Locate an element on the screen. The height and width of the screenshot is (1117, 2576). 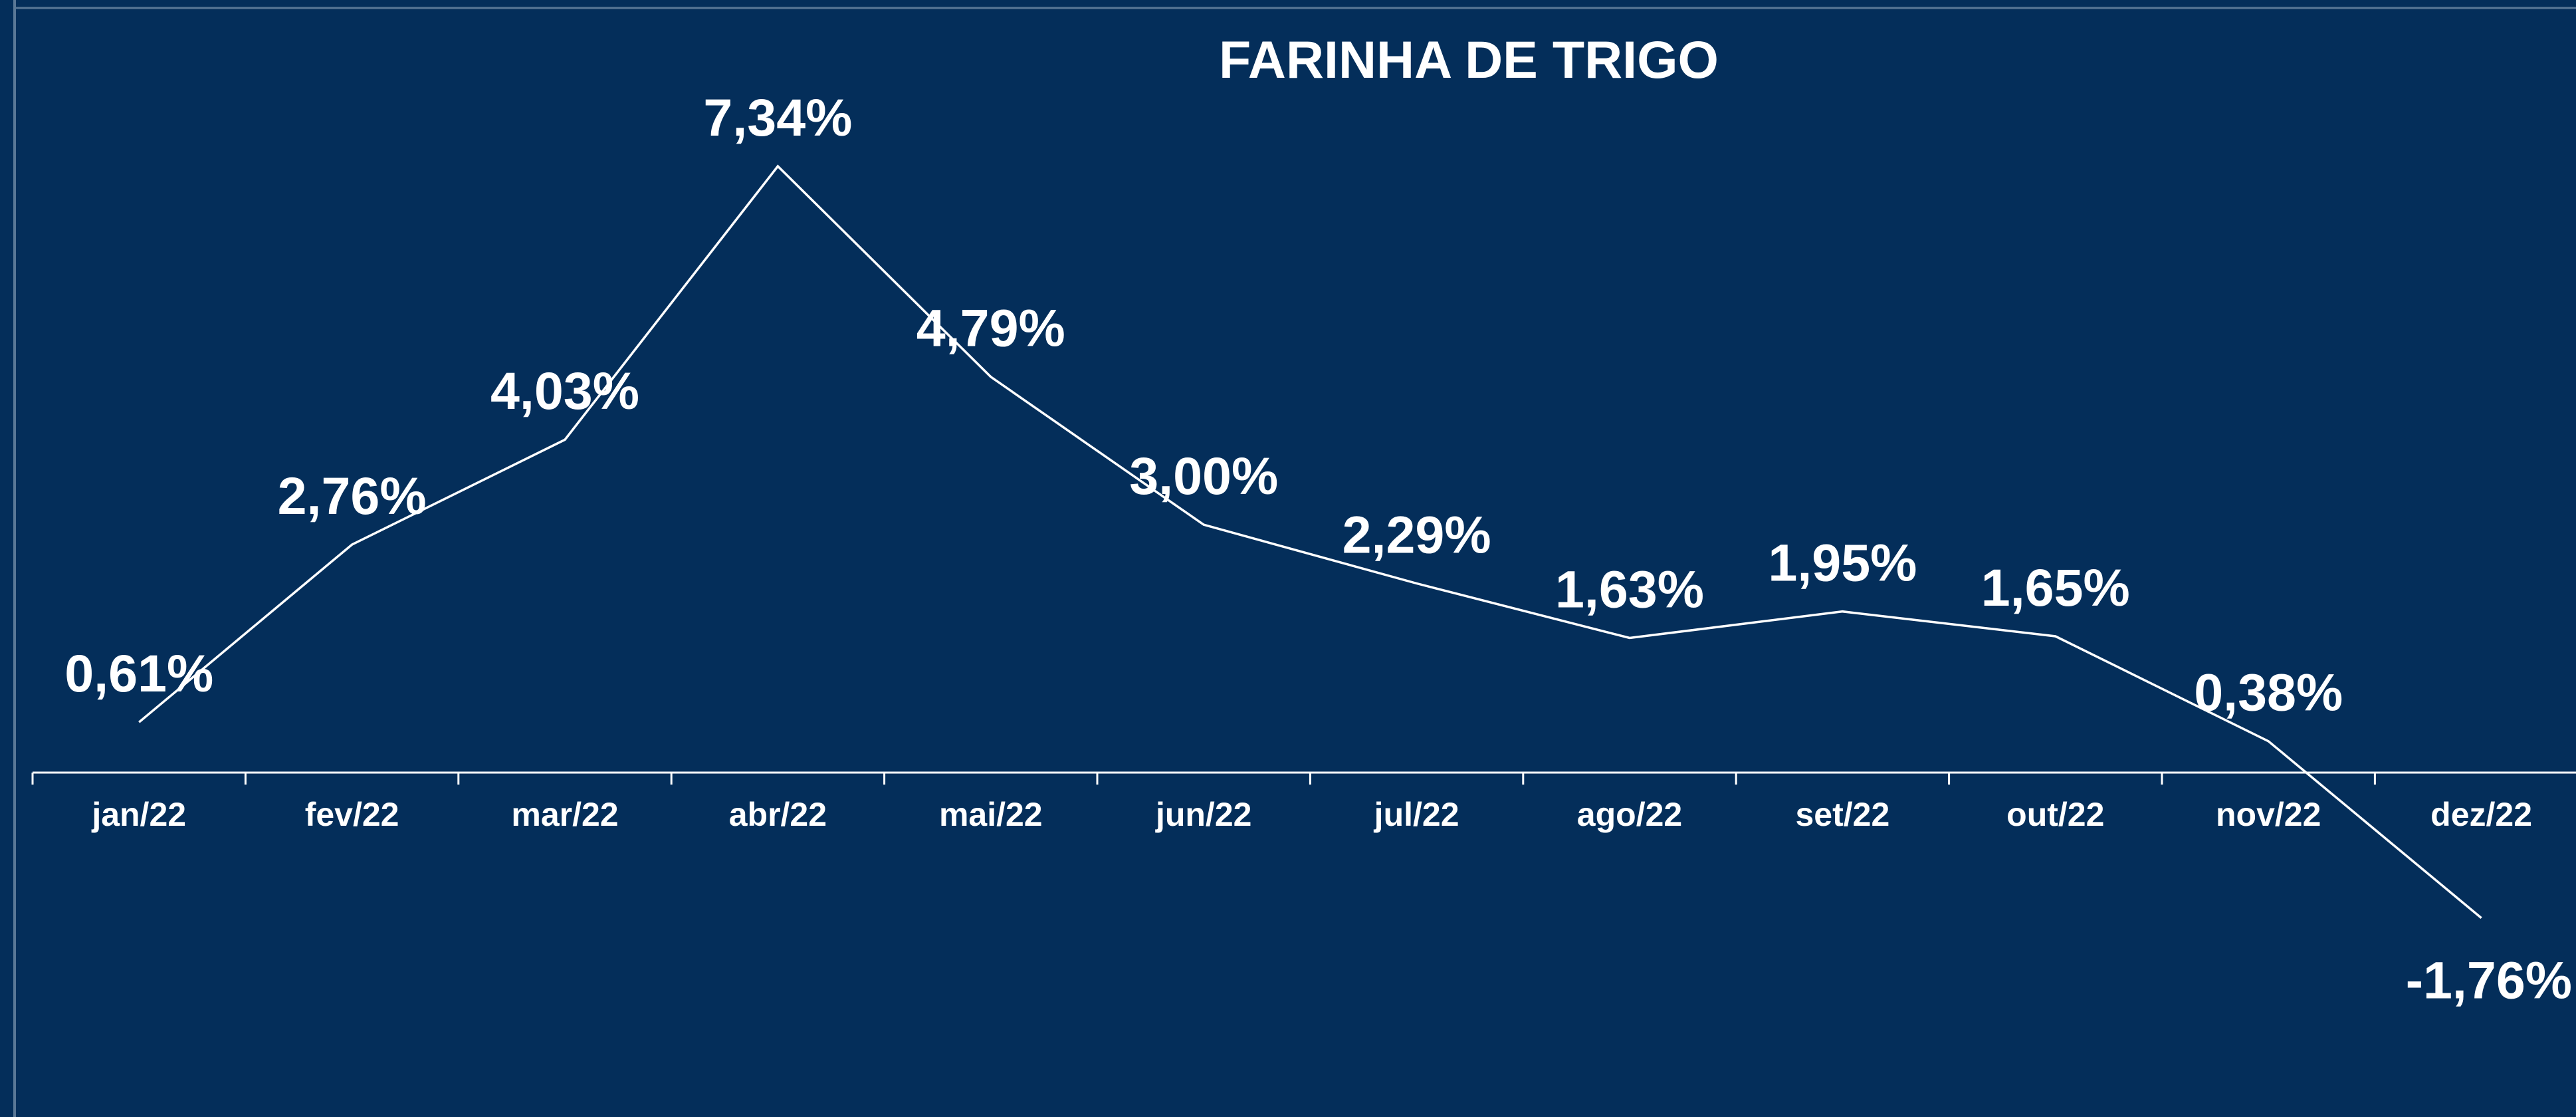
x-tick-label: jan/22 is located at coordinates (138, 814).